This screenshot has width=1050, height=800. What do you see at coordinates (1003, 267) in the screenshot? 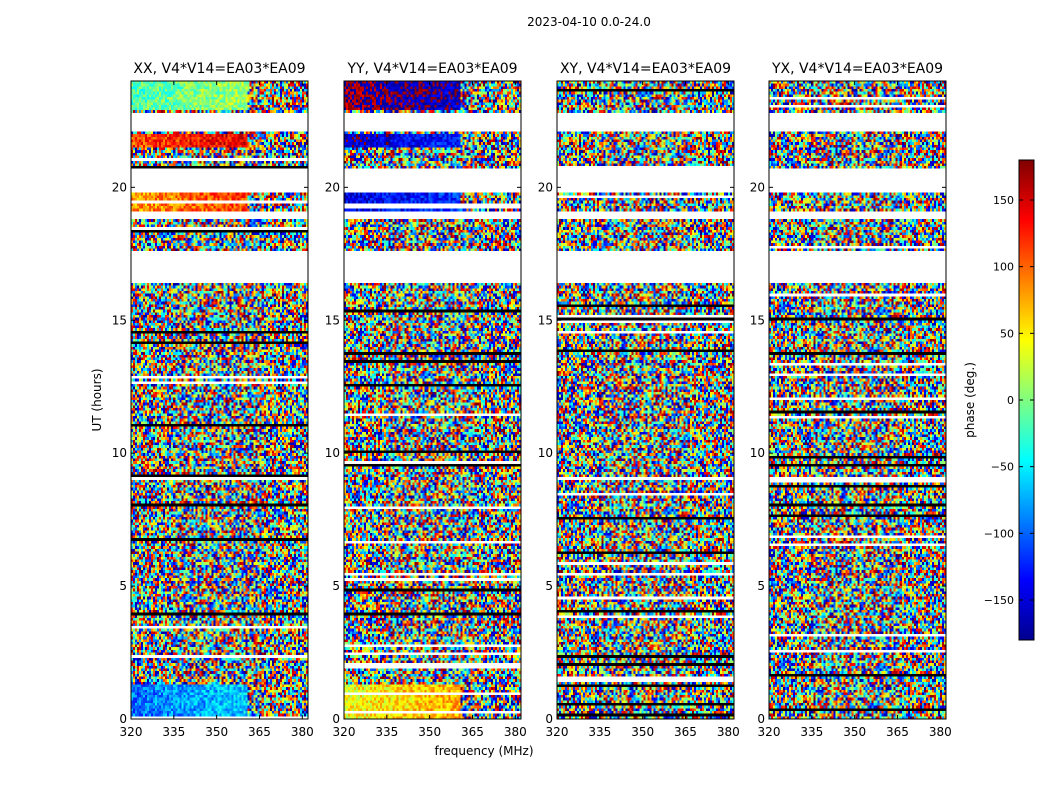
I see `colorbar-tick-label: 100` at bounding box center [1003, 267].